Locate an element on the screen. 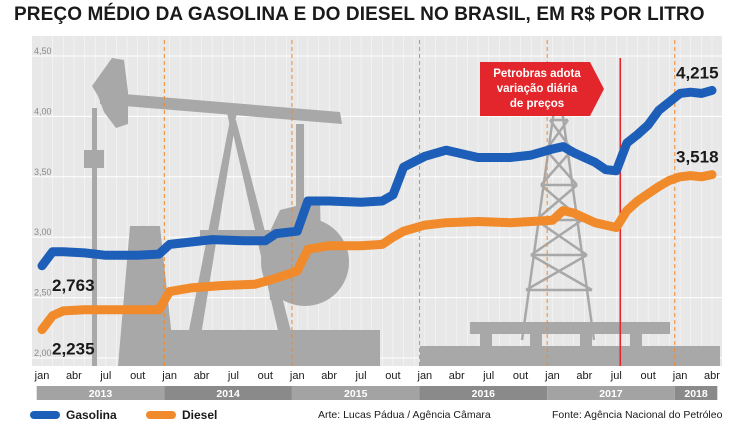 This screenshot has width=751, height=435. y-tick-label: 2,00 is located at coordinates (43, 353).